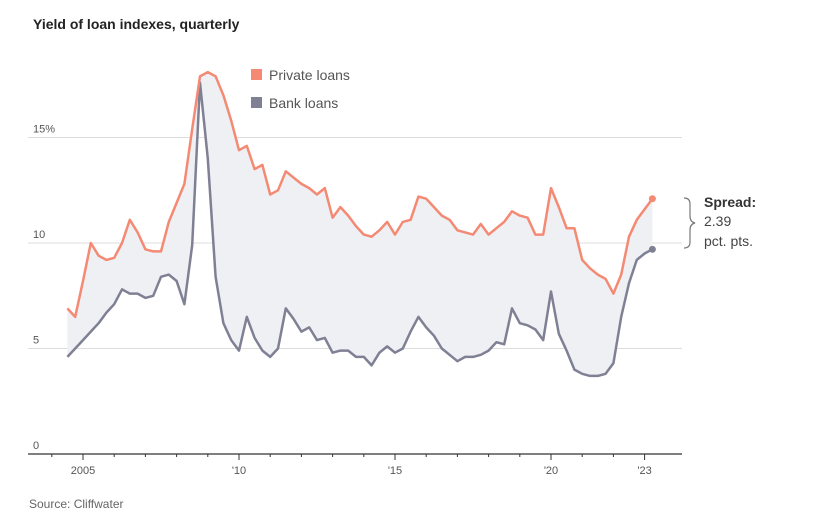  Describe the element at coordinates (256, 102) in the screenshot. I see `legend-swatch-bank-loans` at that location.